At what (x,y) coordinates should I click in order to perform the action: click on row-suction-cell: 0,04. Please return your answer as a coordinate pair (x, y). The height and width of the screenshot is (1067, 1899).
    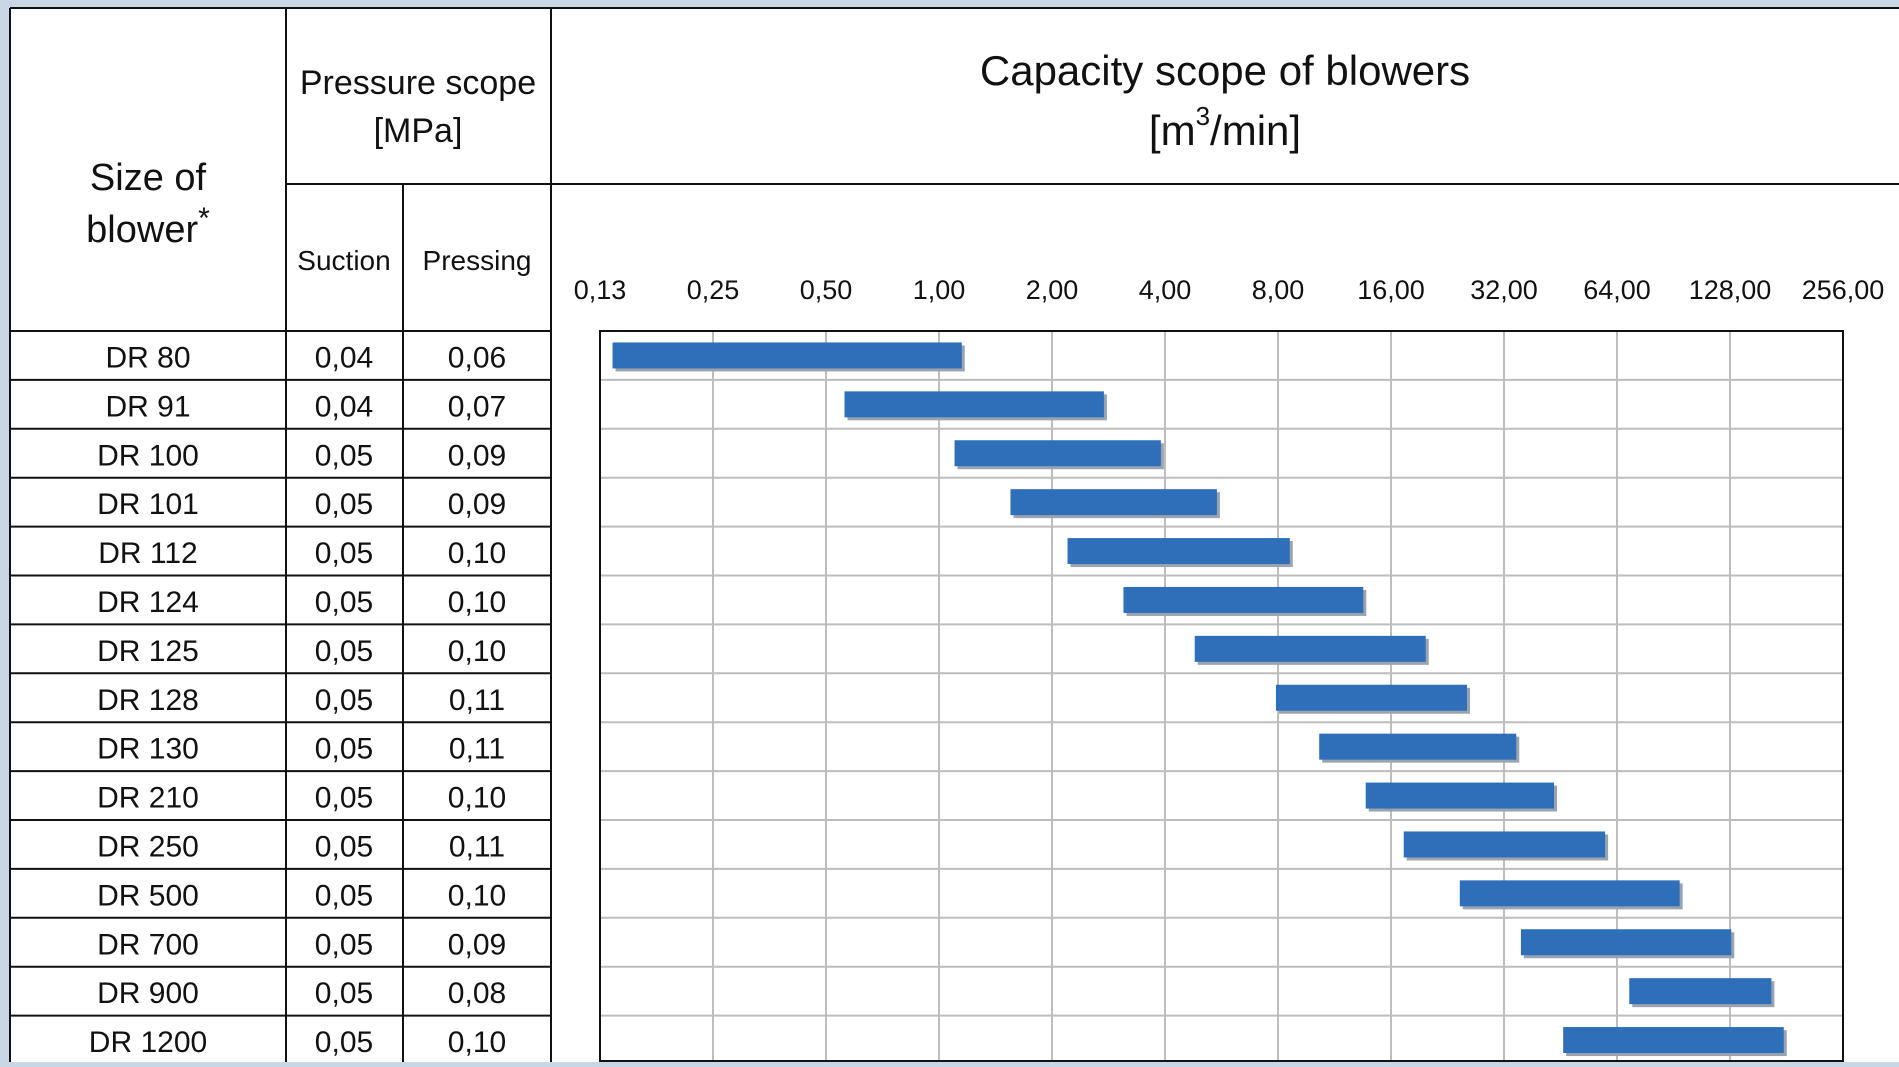
    Looking at the image, I should click on (344, 357).